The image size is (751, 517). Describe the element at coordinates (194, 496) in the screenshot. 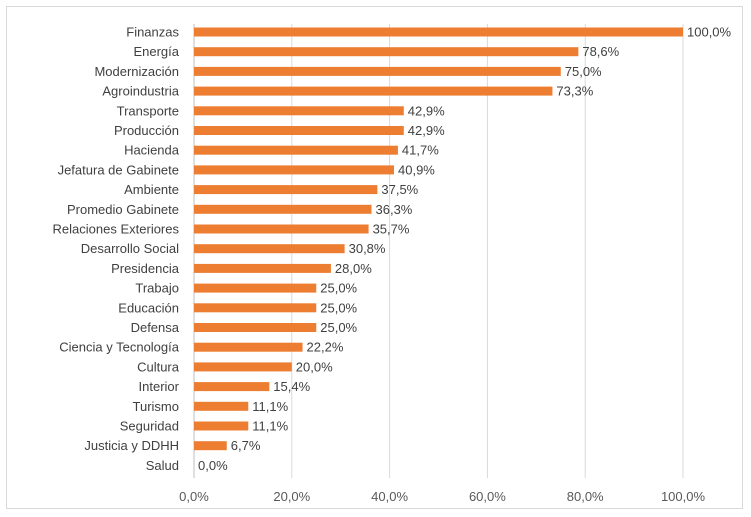

I see `x-tick-label: 0,0%` at that location.